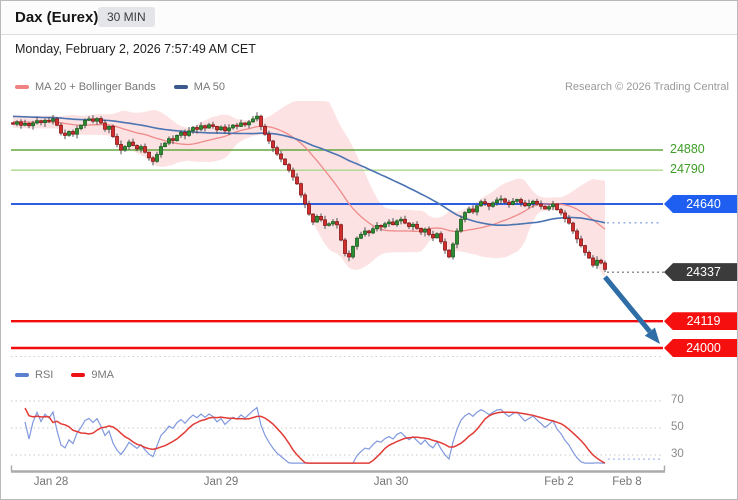 This screenshot has height=500, width=738. Describe the element at coordinates (700, 272) in the screenshot. I see `price-level-tag-last-price: 24337` at that location.